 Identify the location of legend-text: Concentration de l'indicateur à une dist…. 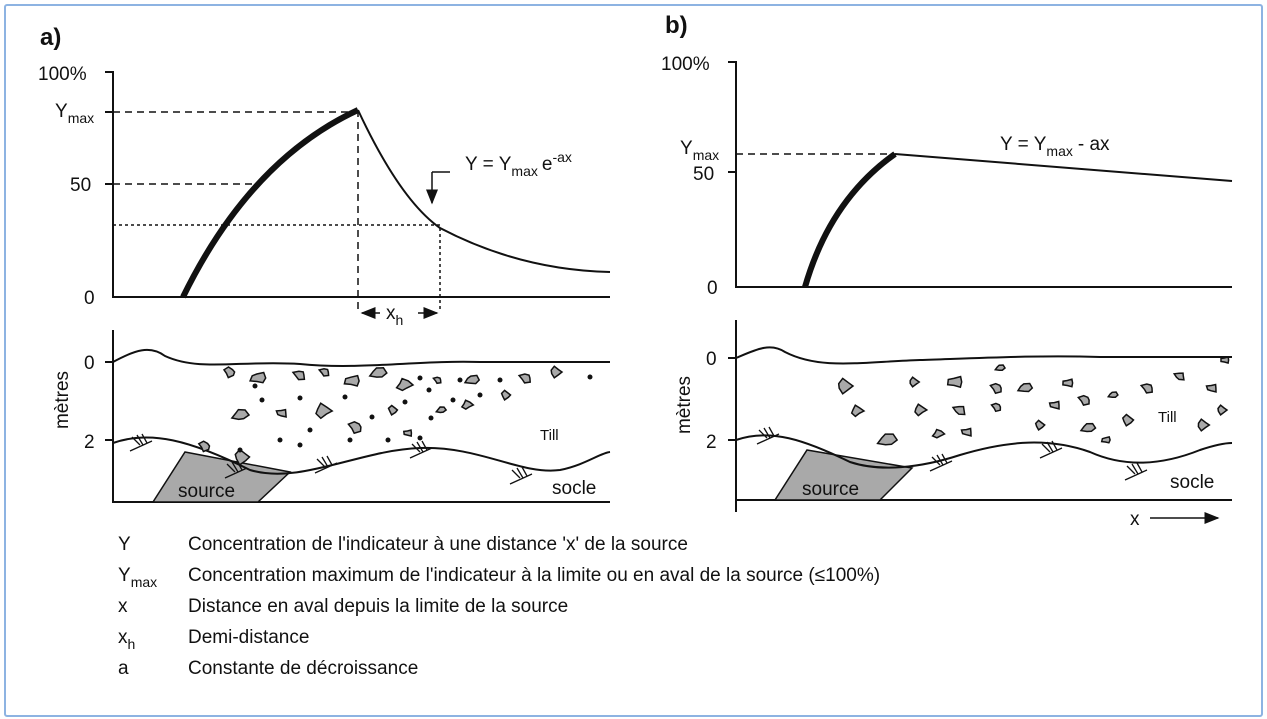
(438, 544).